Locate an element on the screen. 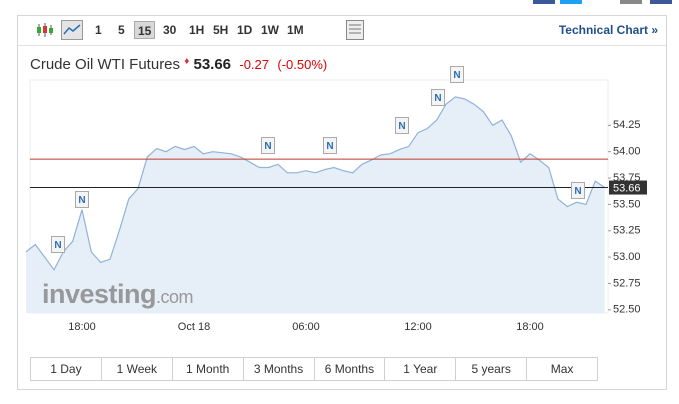 The height and width of the screenshot is (404, 679). last-price-badge is located at coordinates (628, 187).